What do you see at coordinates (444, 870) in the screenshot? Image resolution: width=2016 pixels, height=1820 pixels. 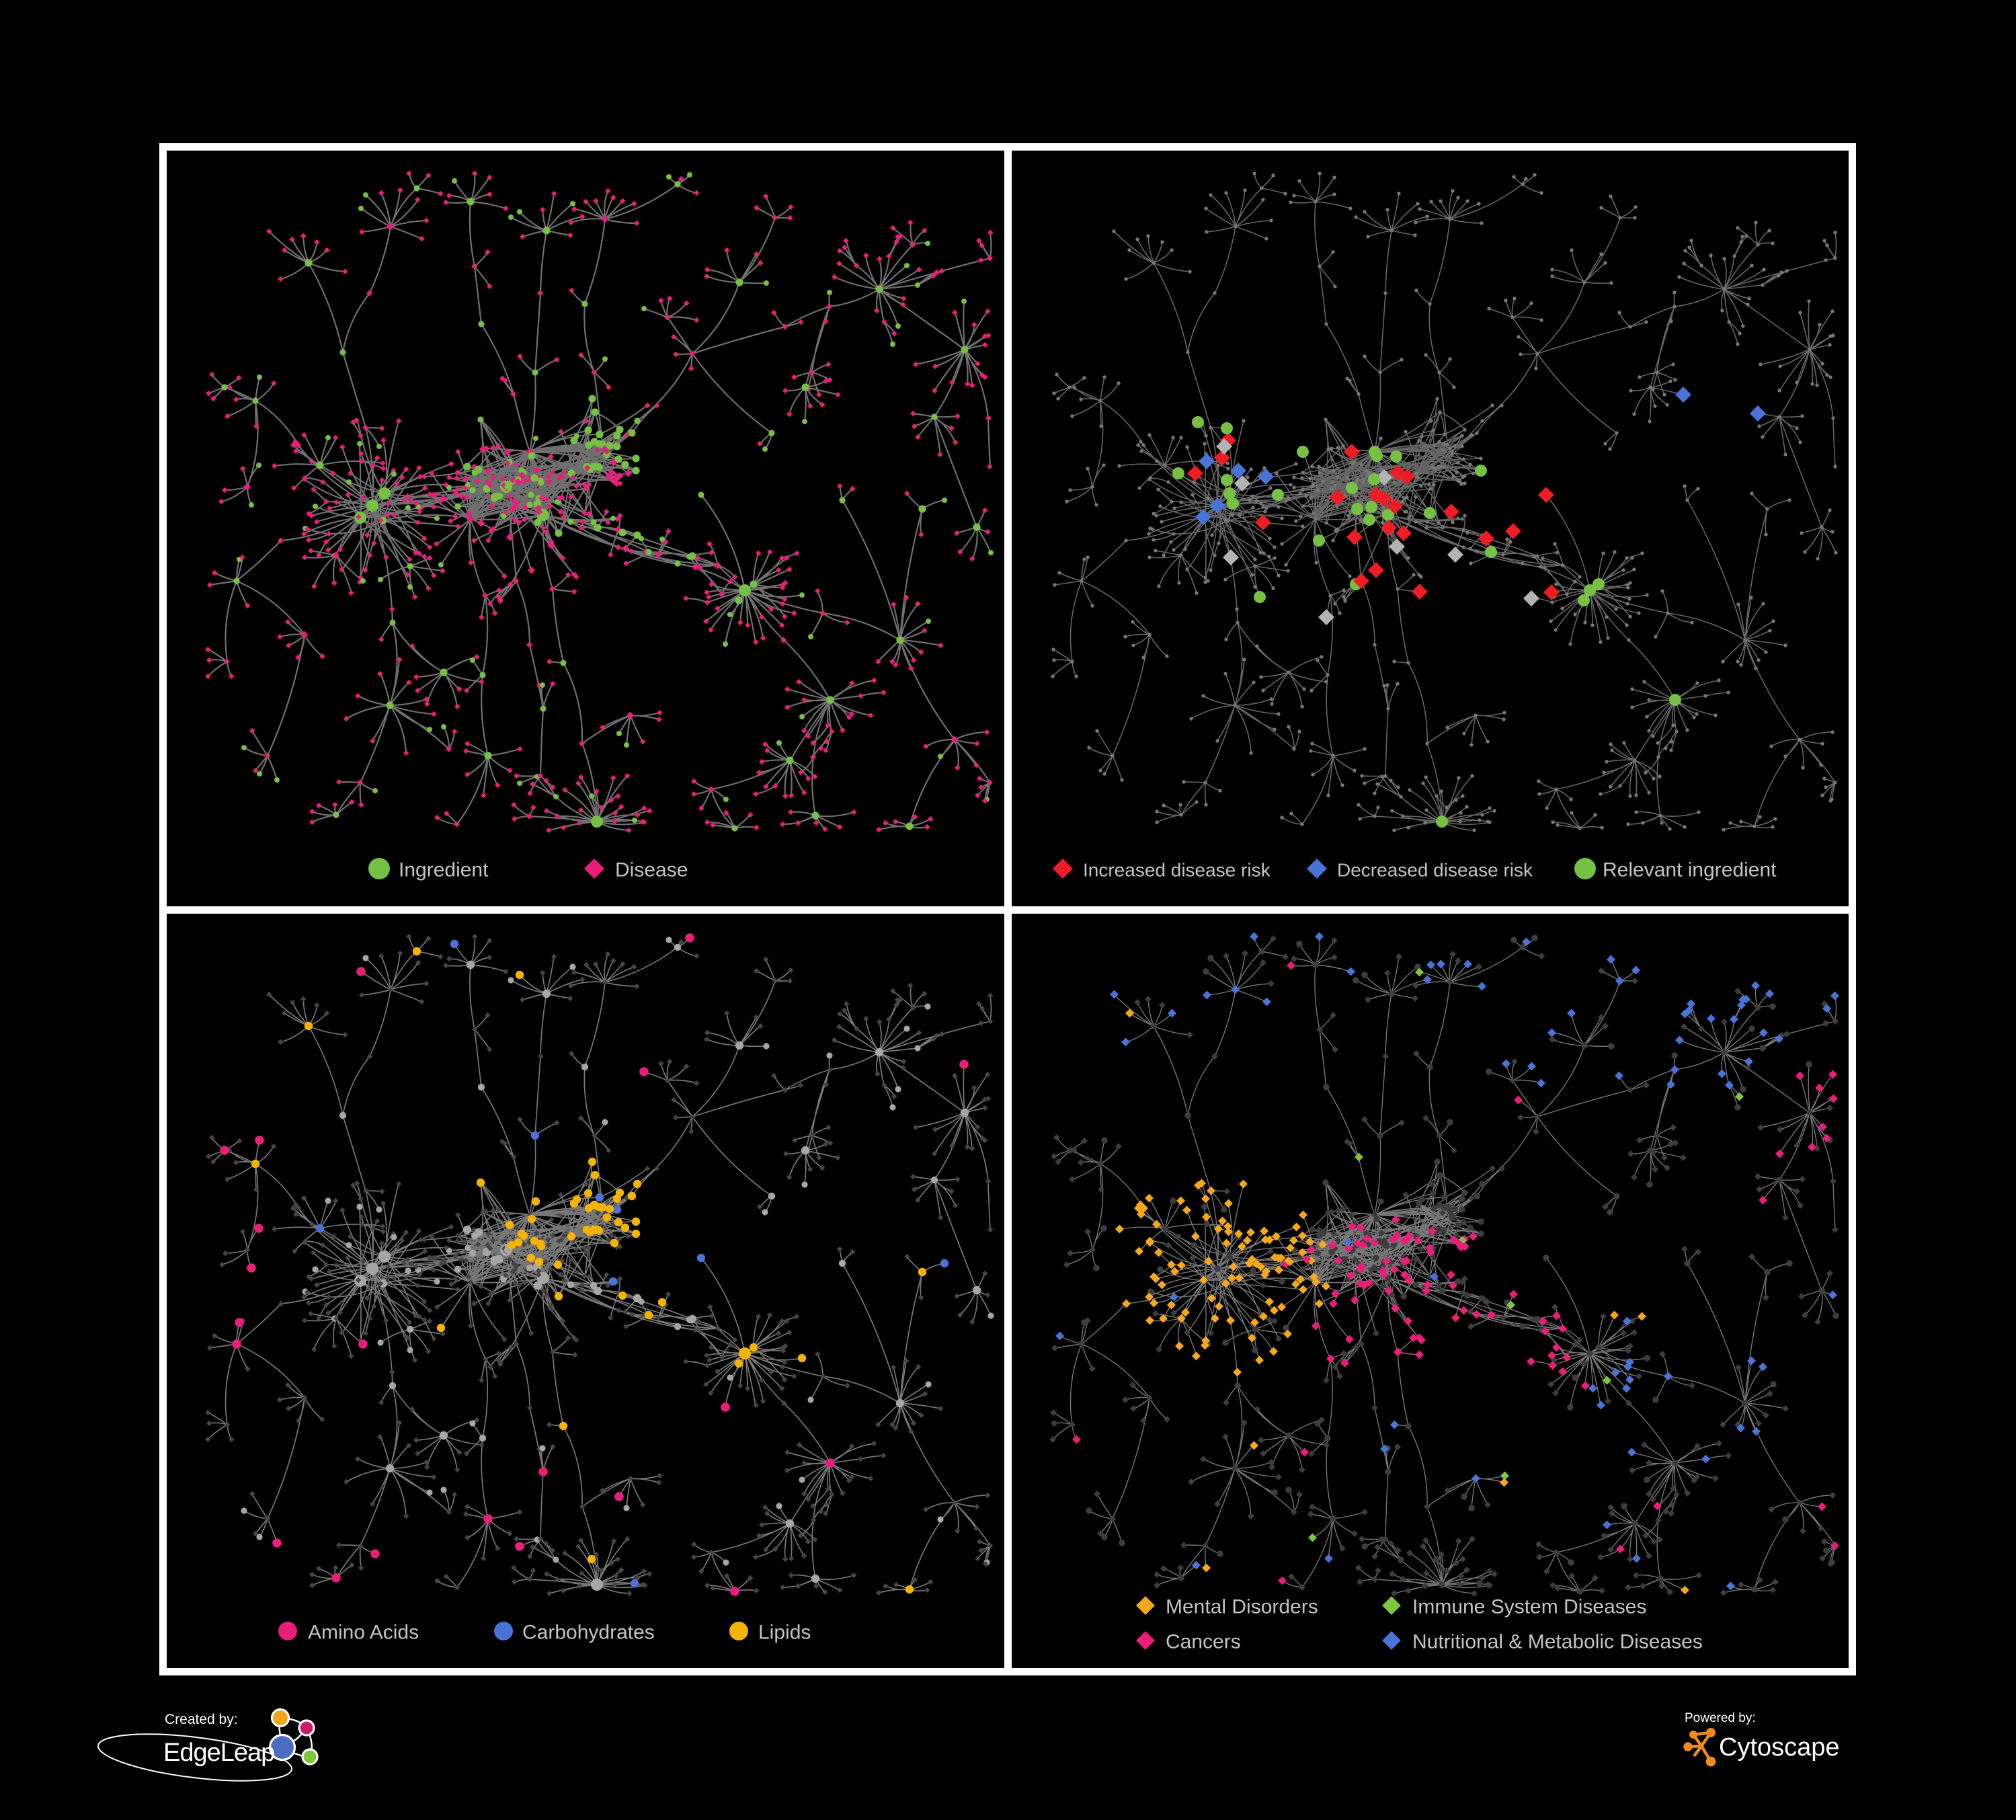 I see `svg-text: Ingredient` at bounding box center [444, 870].